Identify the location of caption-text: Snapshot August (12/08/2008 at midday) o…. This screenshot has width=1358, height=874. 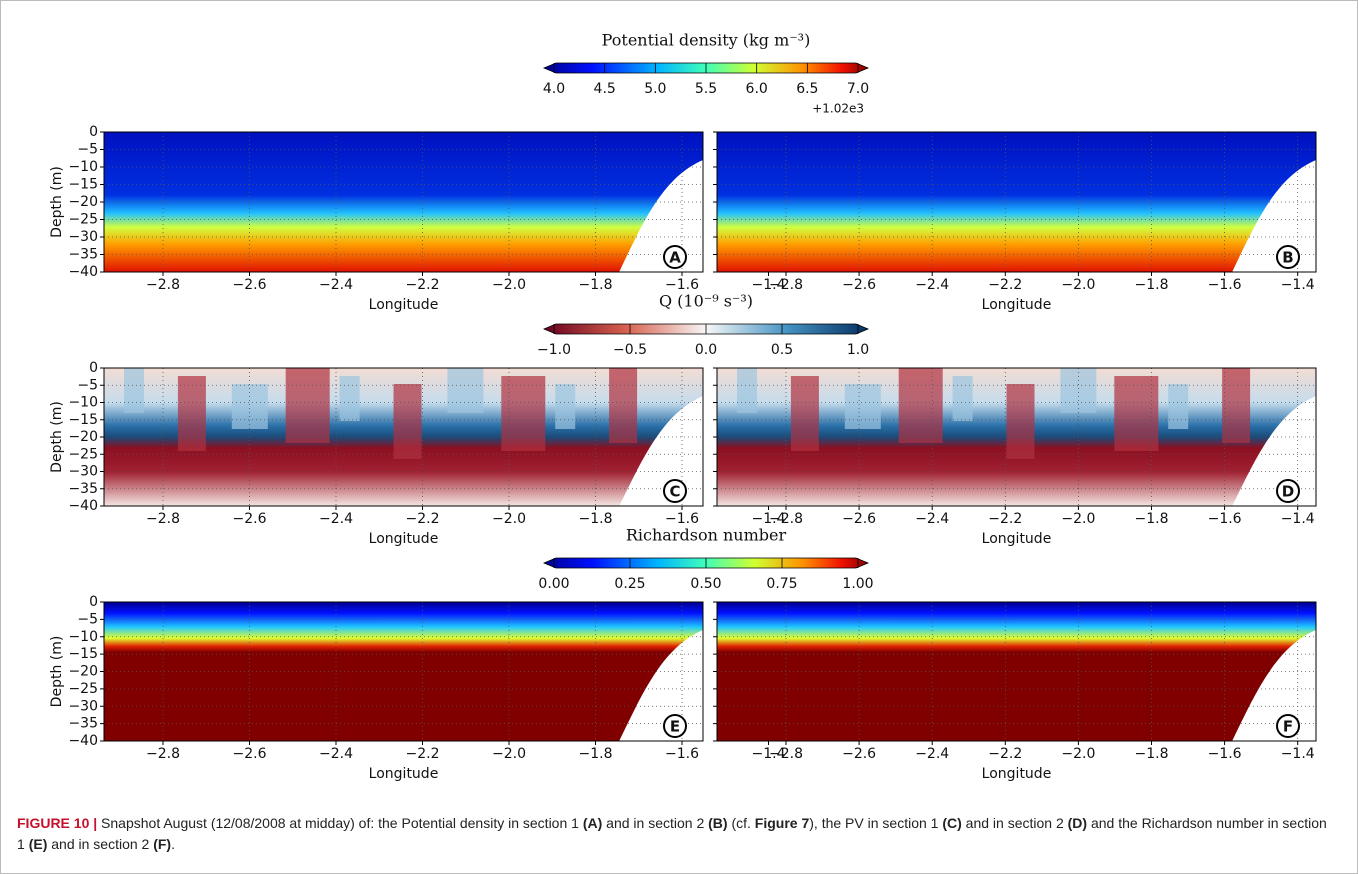
(340, 823).